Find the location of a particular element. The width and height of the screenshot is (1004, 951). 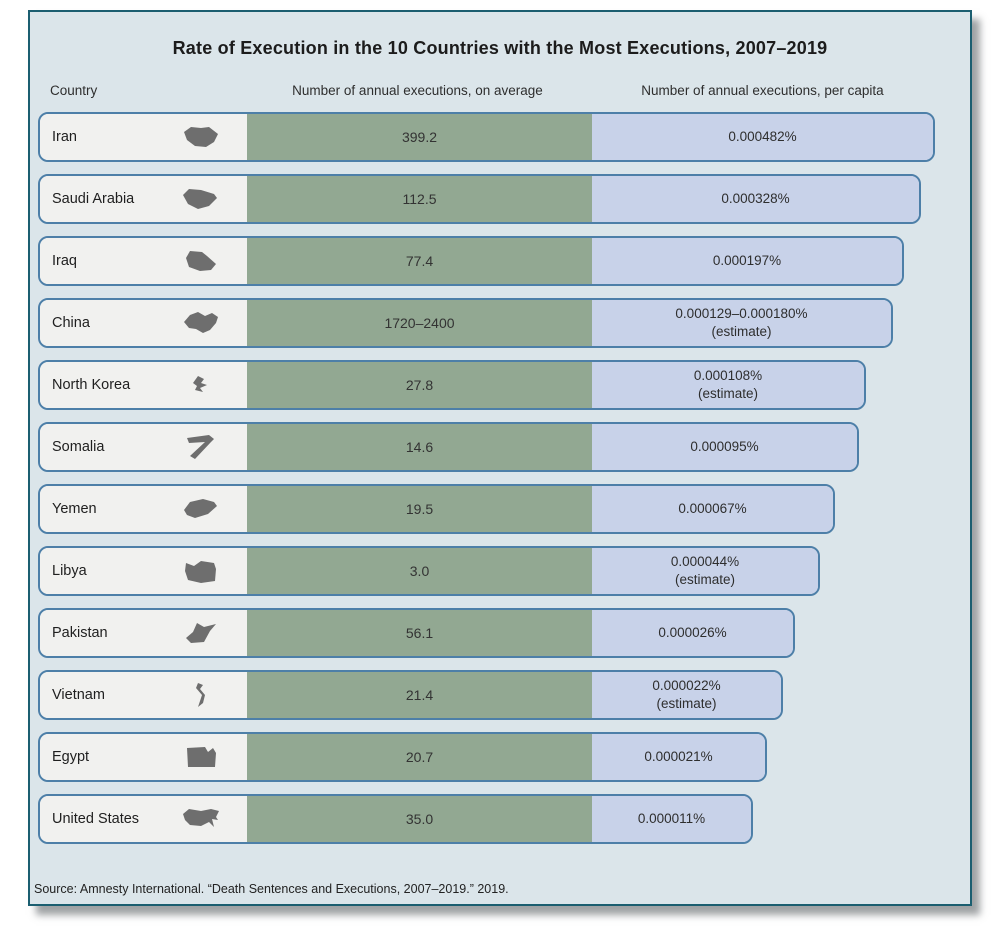

per-capita-value: 0.000022% is located at coordinates (686, 685).